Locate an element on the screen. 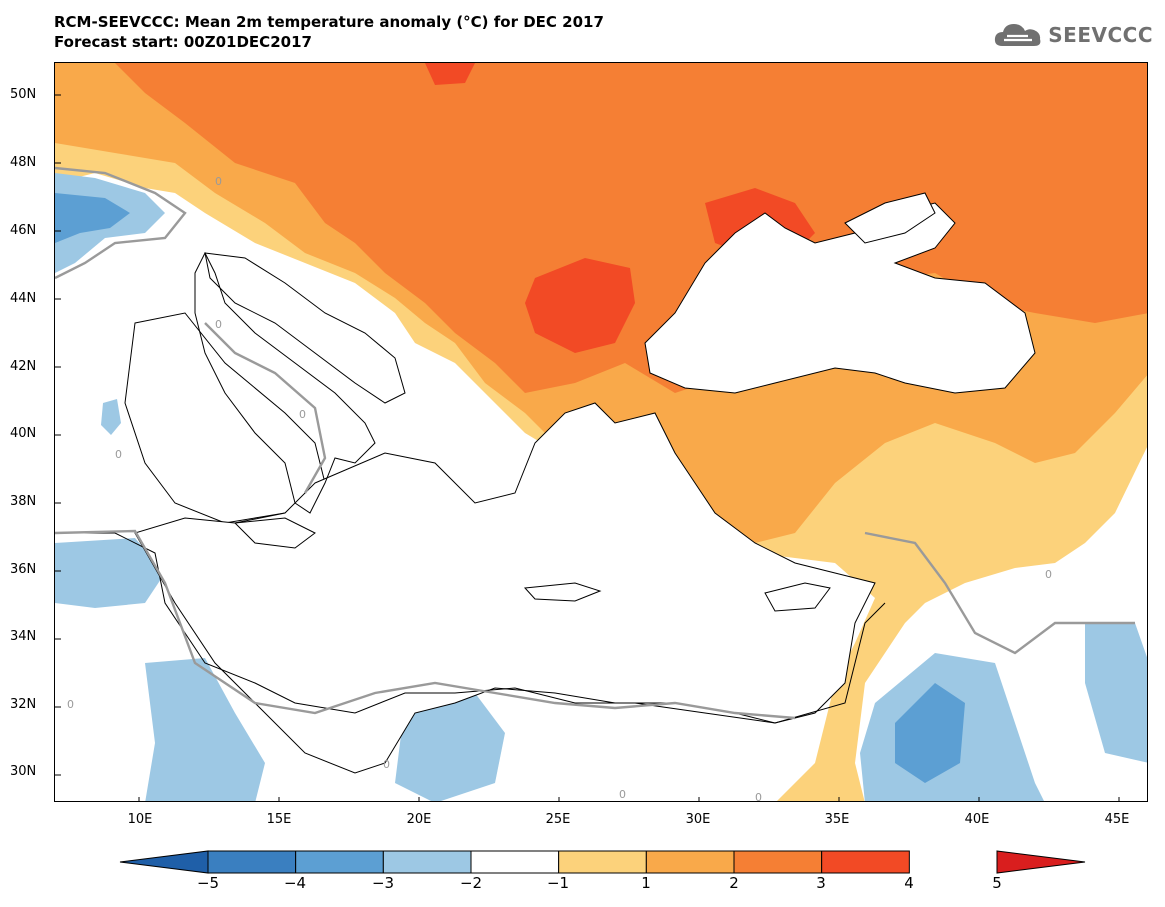 Image resolution: width=1165 pixels, height=907 pixels. zero-contour-italy is located at coordinates (265, 408).